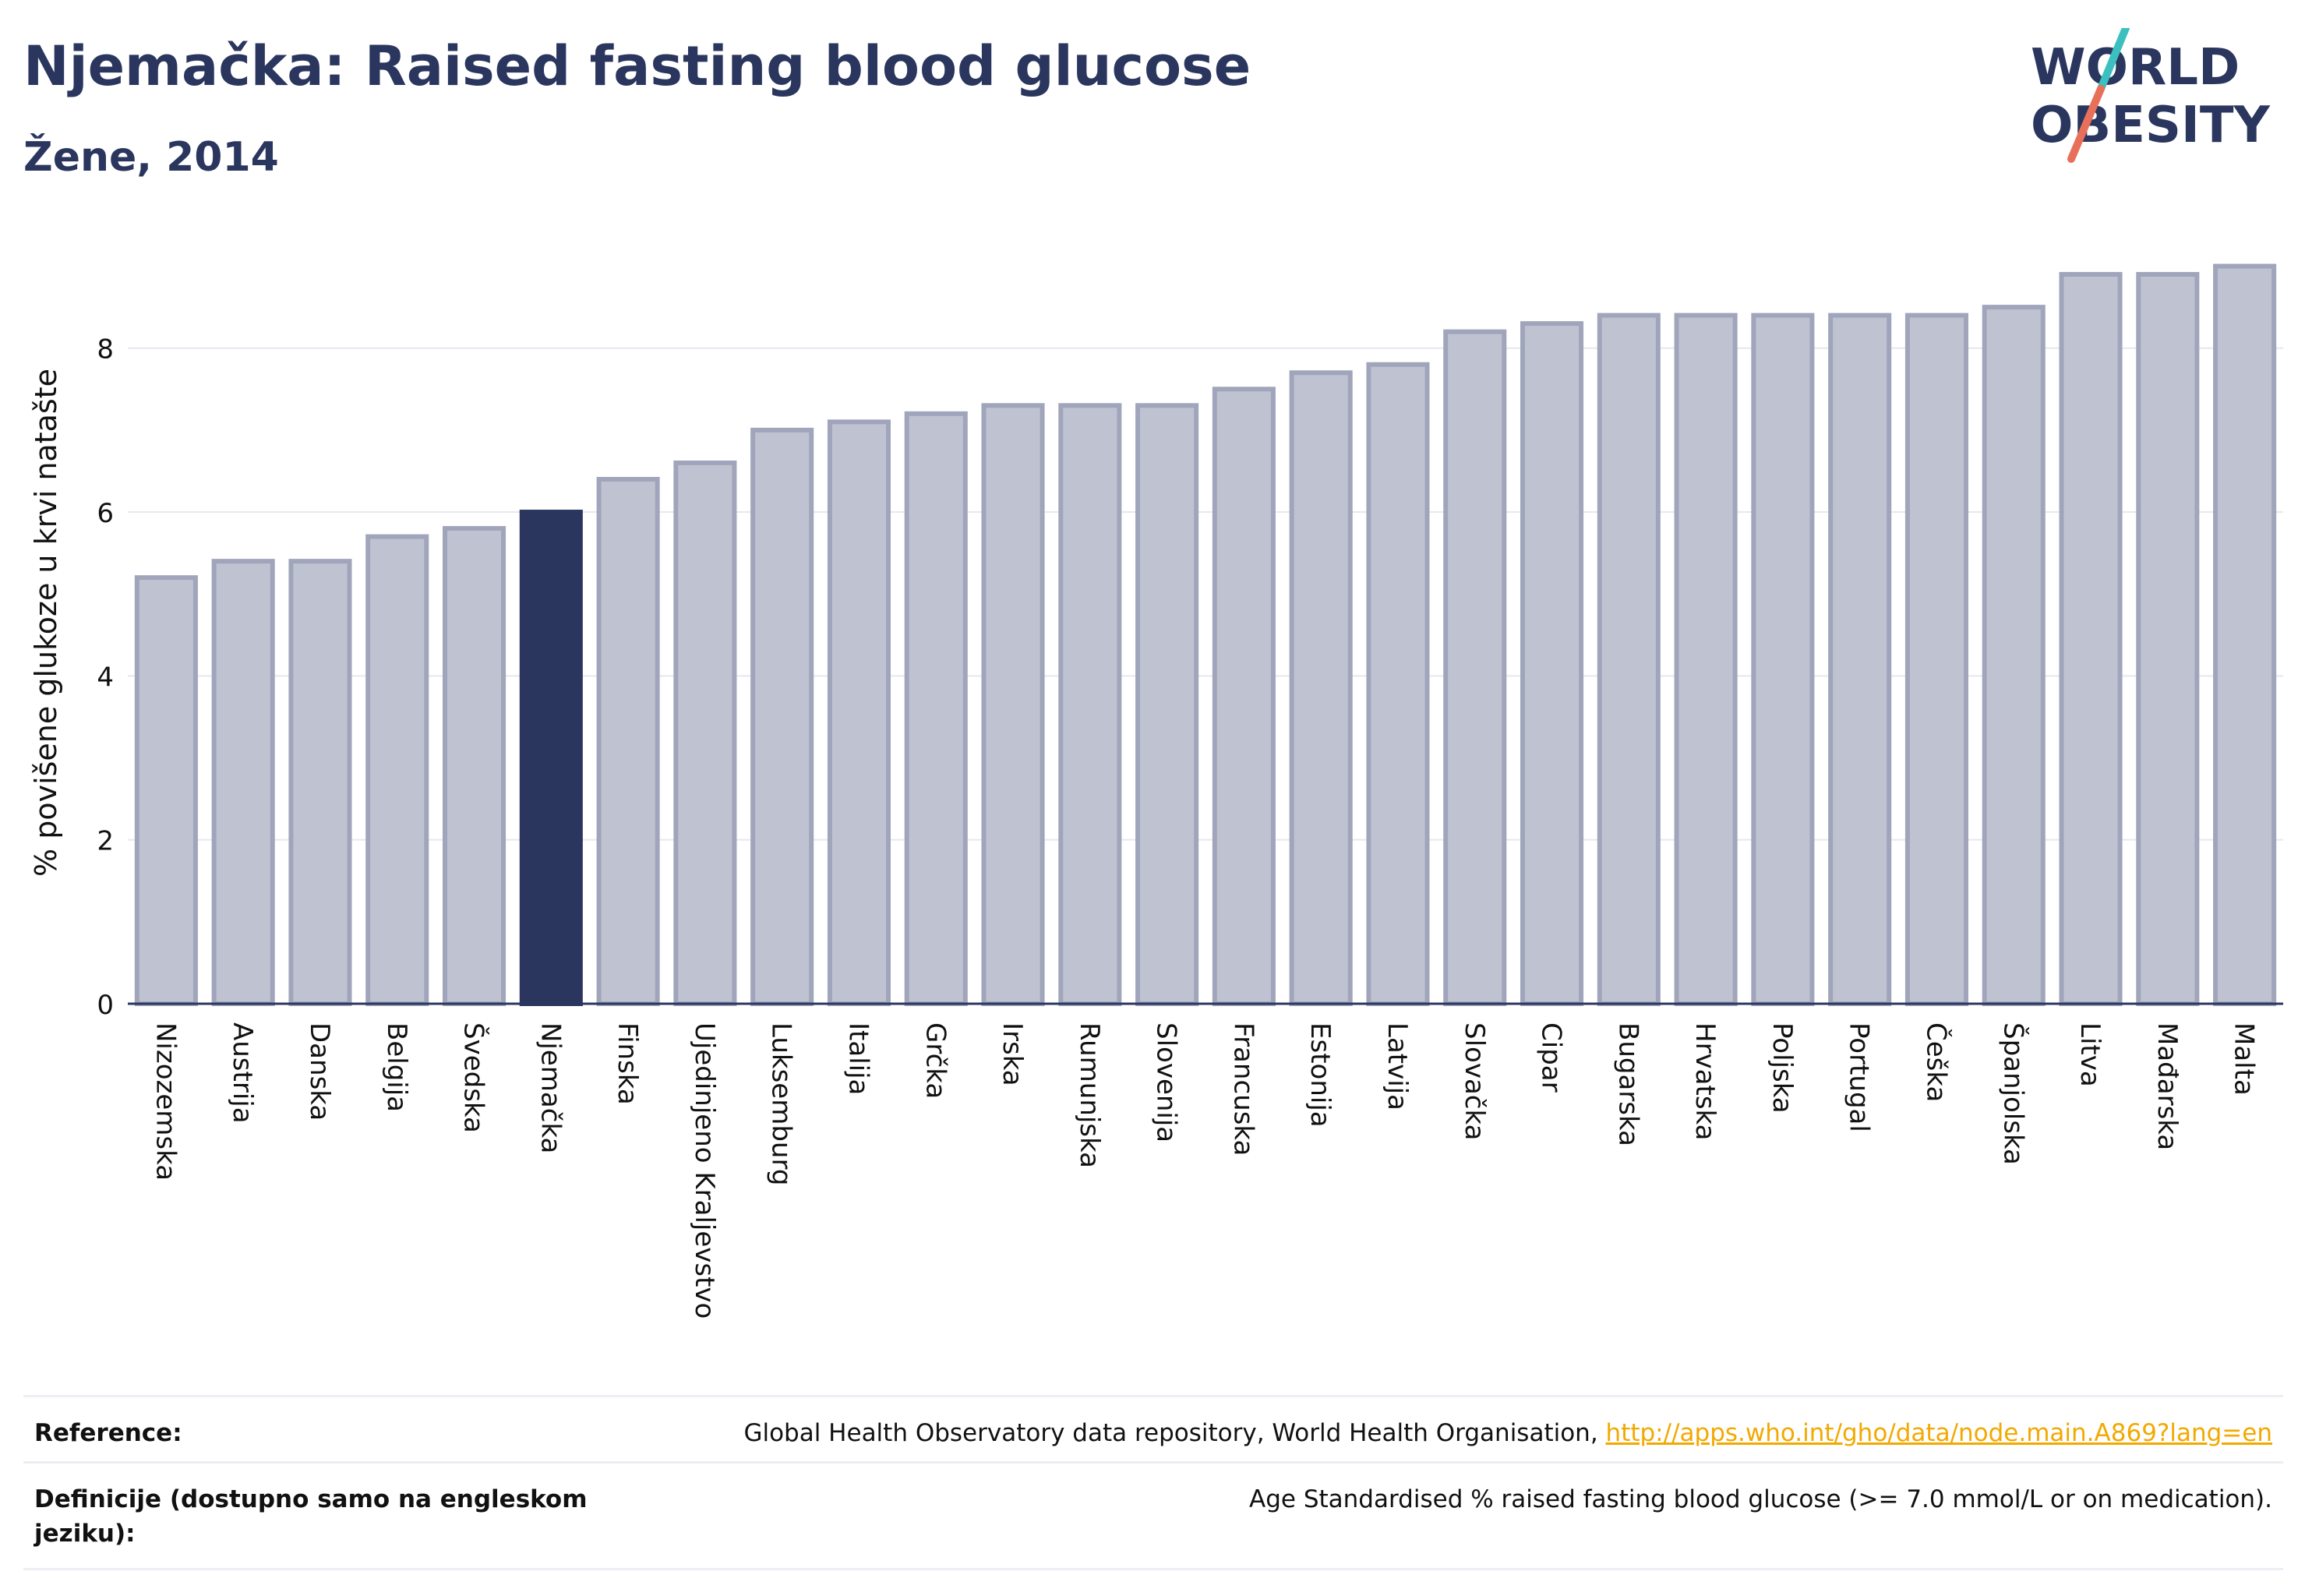 This screenshot has height=1596, width=2305. What do you see at coordinates (1705, 1081) in the screenshot?
I see `x-tick-label: Hrvatska` at bounding box center [1705, 1081].